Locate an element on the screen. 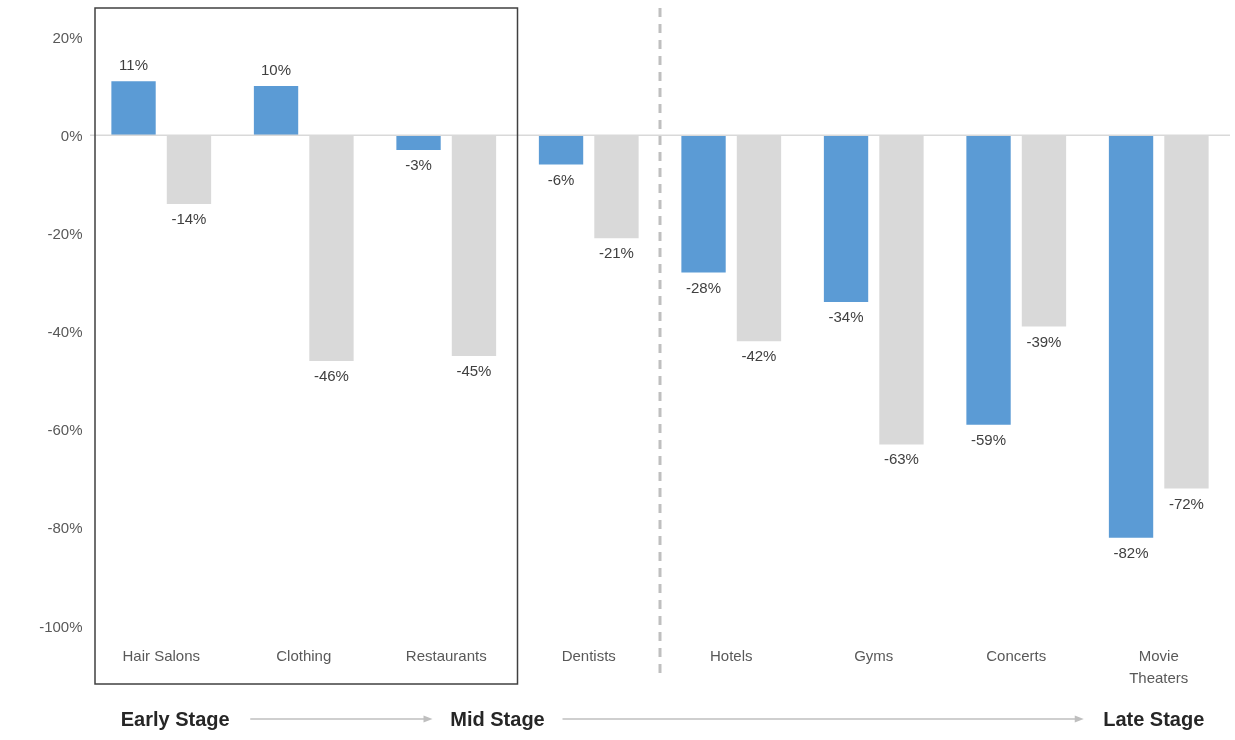 The image size is (1235, 740). data-label: -39% is located at coordinates (1044, 341).